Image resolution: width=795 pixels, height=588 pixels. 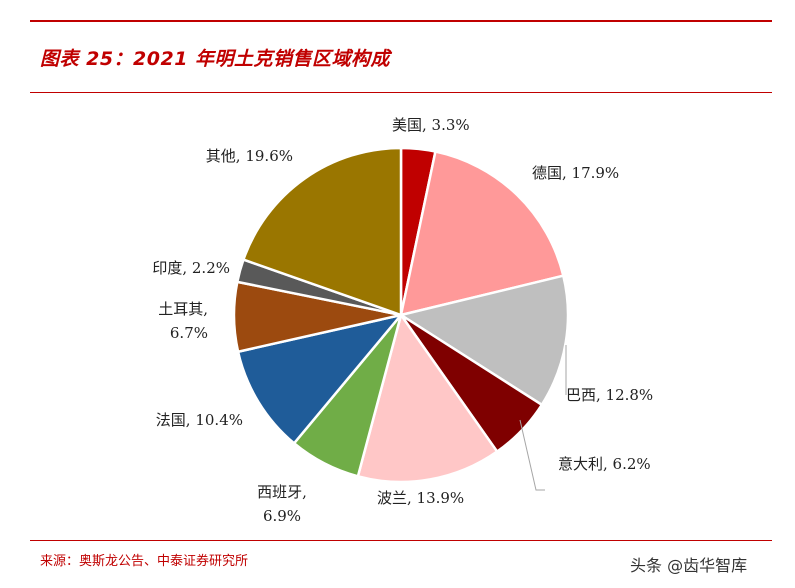 What do you see at coordinates (401, 21) in the screenshot?
I see `top-rule` at bounding box center [401, 21].